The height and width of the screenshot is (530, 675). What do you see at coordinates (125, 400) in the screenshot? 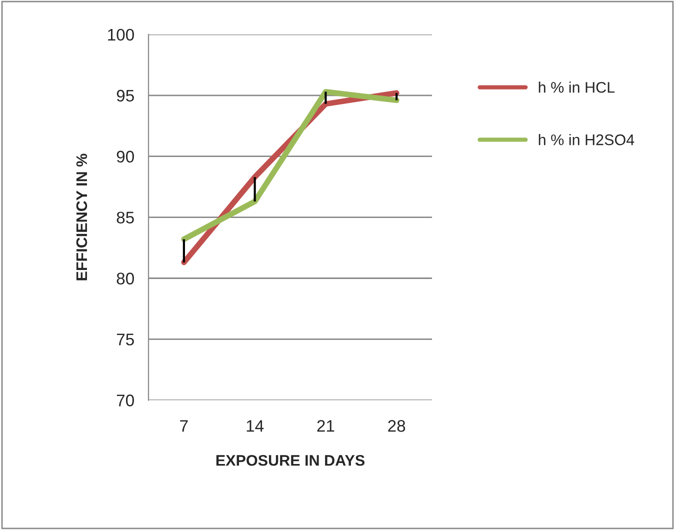
I see `y-tick-label: 70` at bounding box center [125, 400].